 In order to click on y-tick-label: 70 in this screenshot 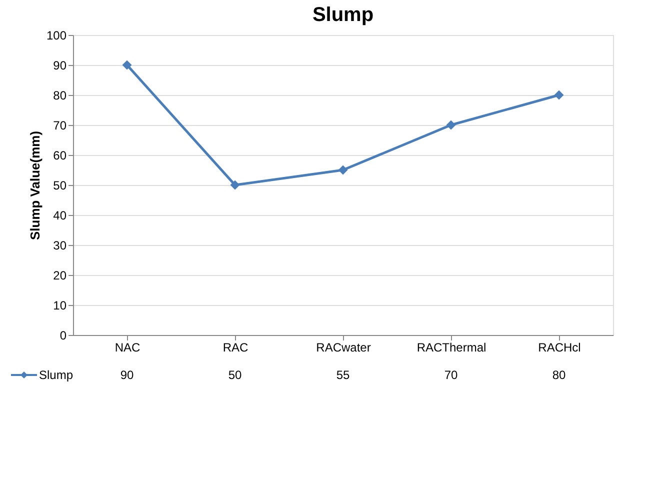, I will do `click(60, 125)`.